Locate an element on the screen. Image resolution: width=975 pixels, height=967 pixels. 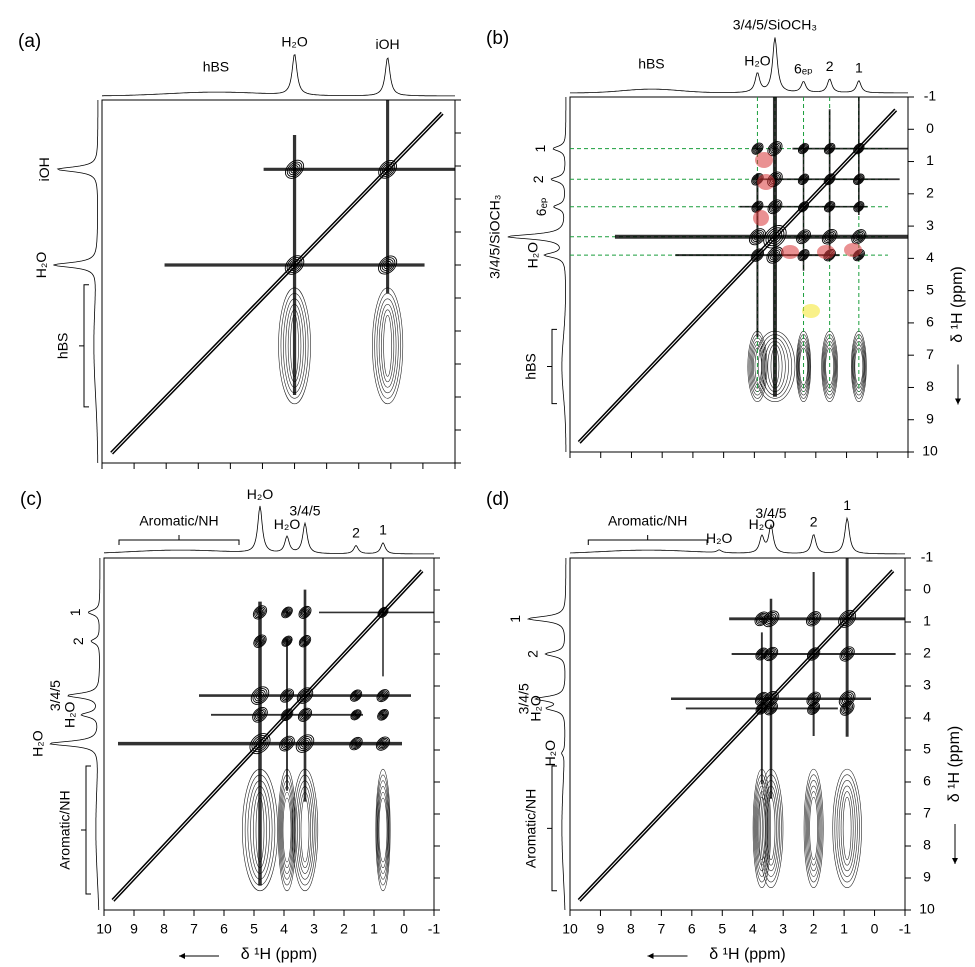
y-axis-label: δ ¹H (ppm) is located at coordinates (954, 764).